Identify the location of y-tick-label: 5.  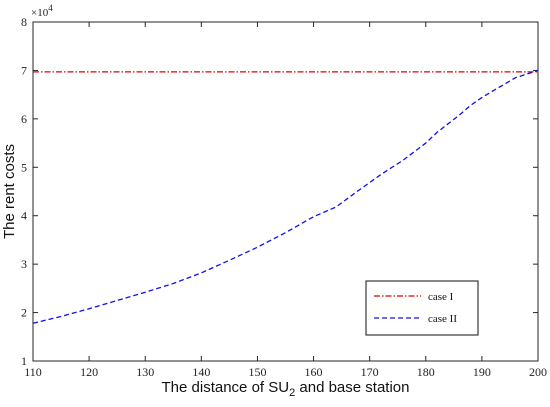
(24, 167).